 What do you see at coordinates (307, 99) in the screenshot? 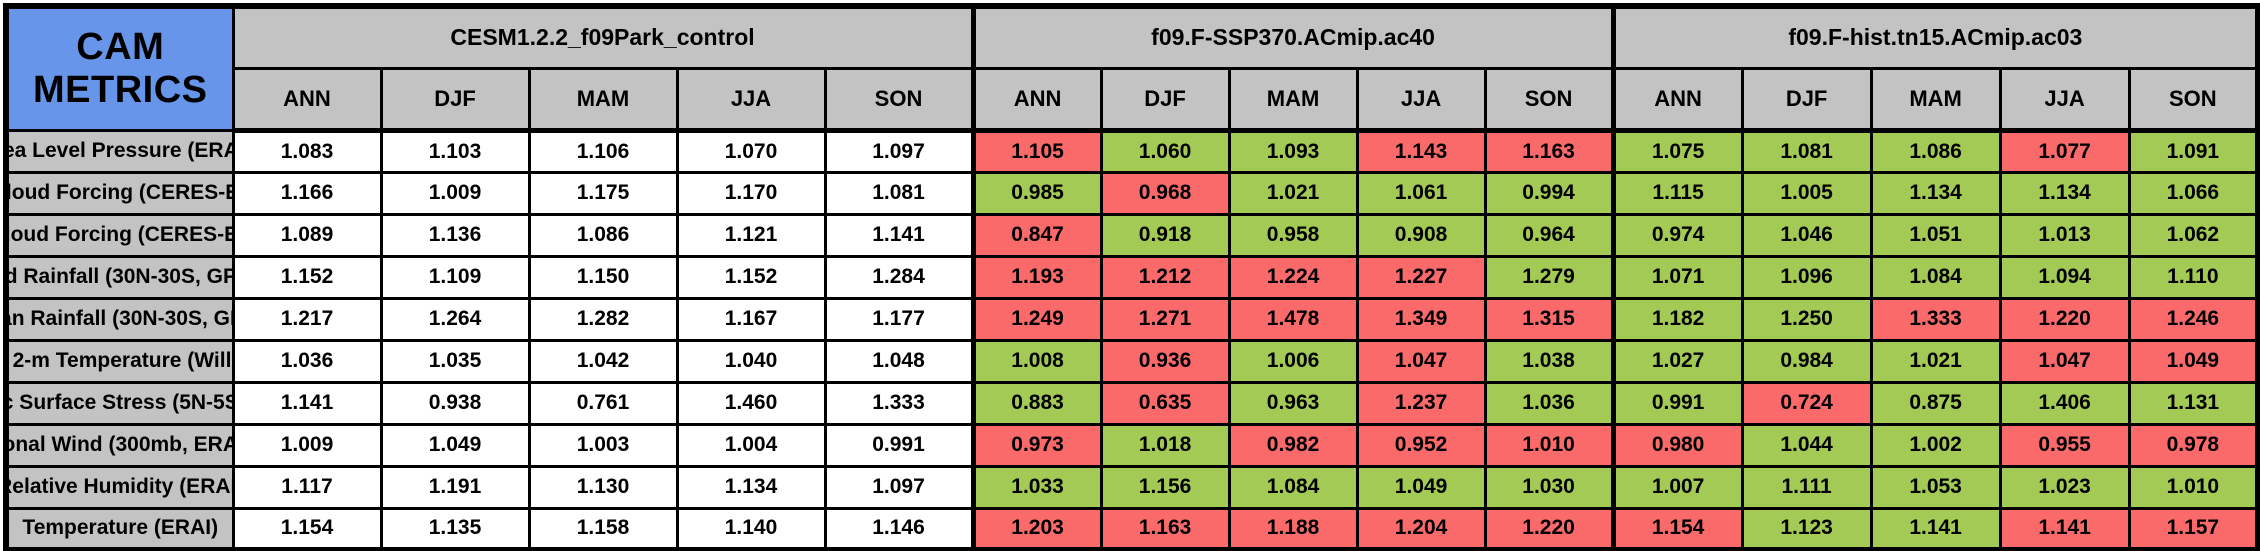
I see `season-header-ann: ANN` at bounding box center [307, 99].